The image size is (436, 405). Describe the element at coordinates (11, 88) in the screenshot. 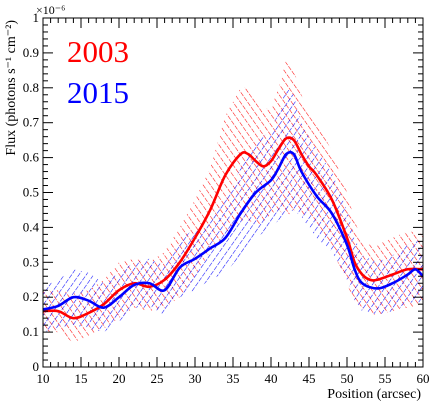

I see `y-axis-title: Flux (photons s⁻¹ cm⁻²)` at that location.